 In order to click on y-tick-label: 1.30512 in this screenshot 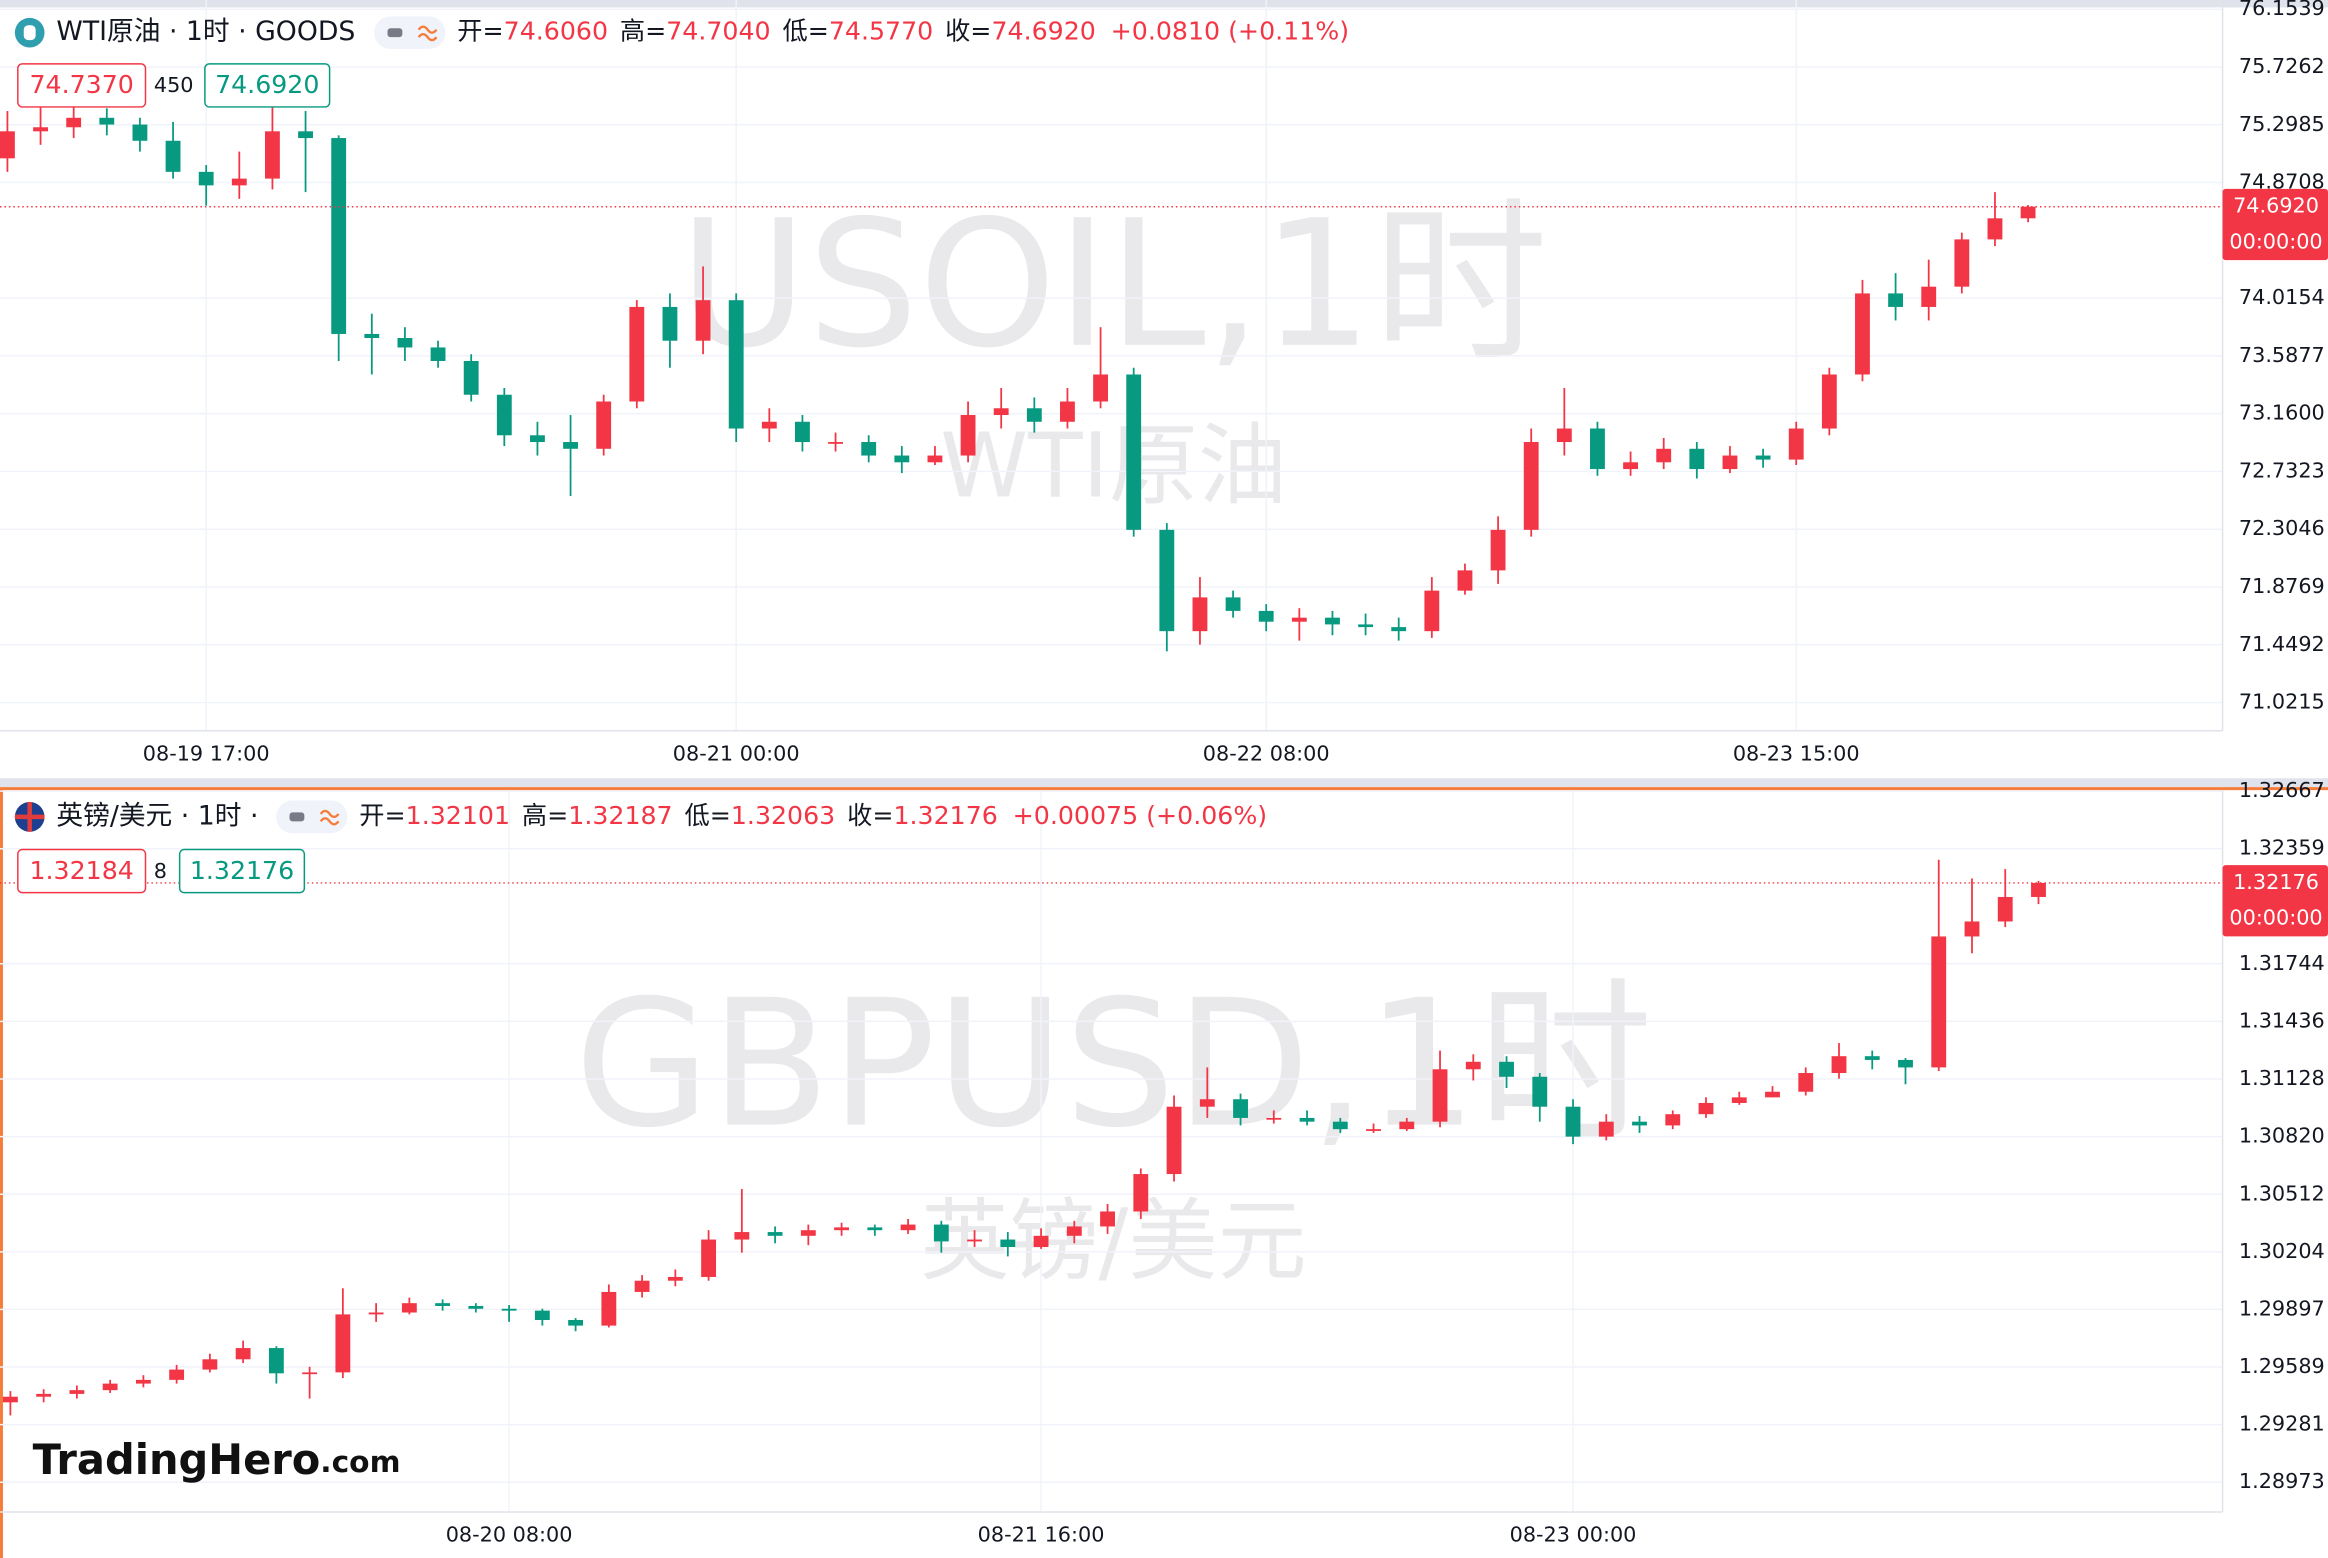, I will do `click(2282, 1193)`.